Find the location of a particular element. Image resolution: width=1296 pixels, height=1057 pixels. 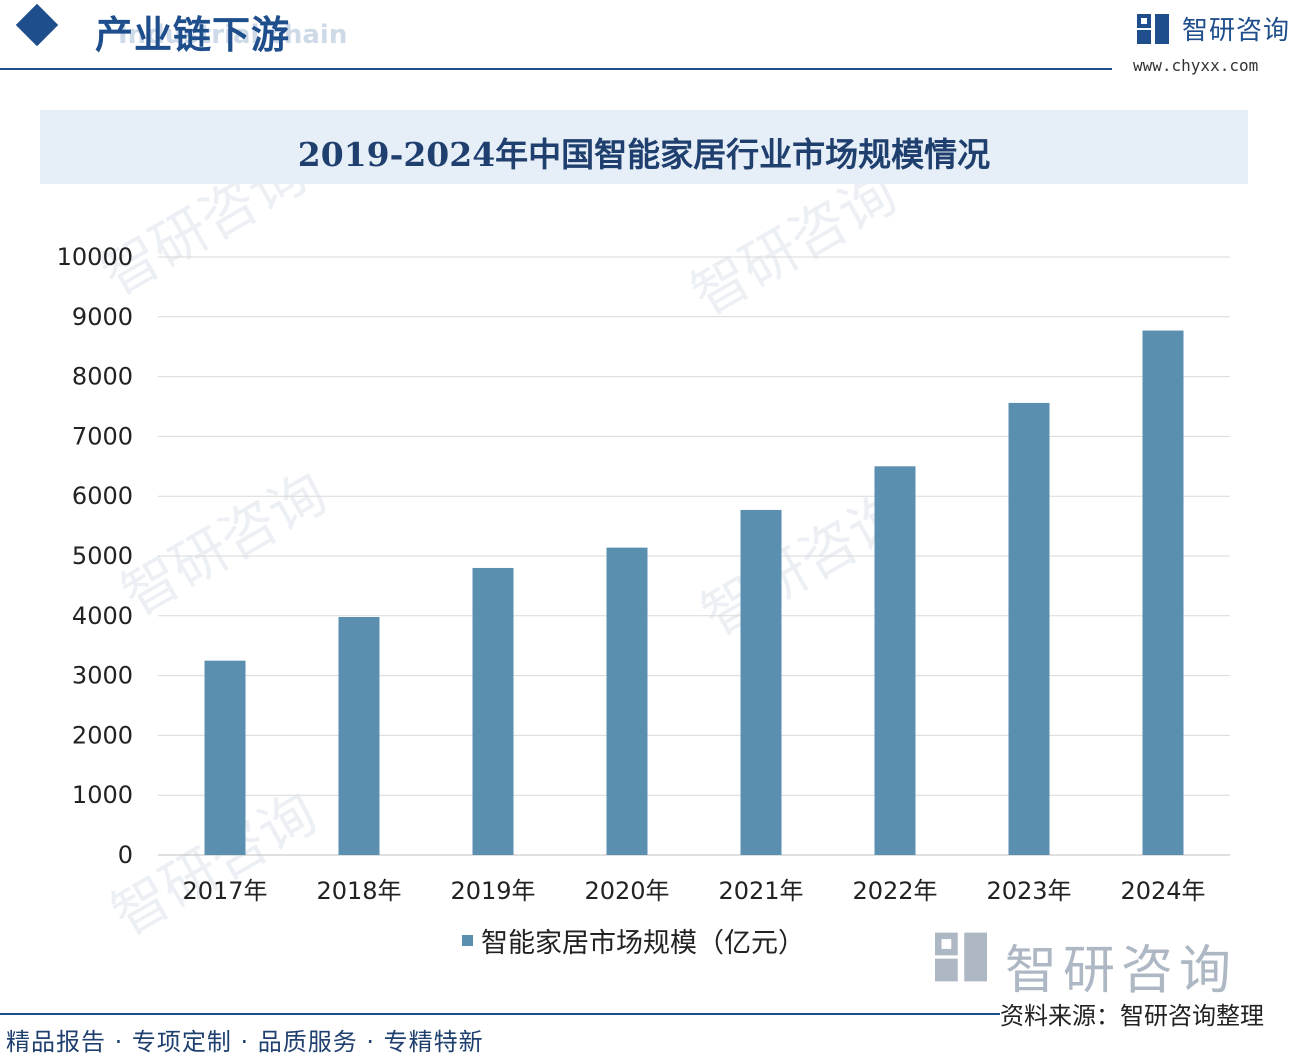

footer-tagline: 精品报告 · 专项定制 · 品质服务 · 专精特新 is located at coordinates (245, 1042).